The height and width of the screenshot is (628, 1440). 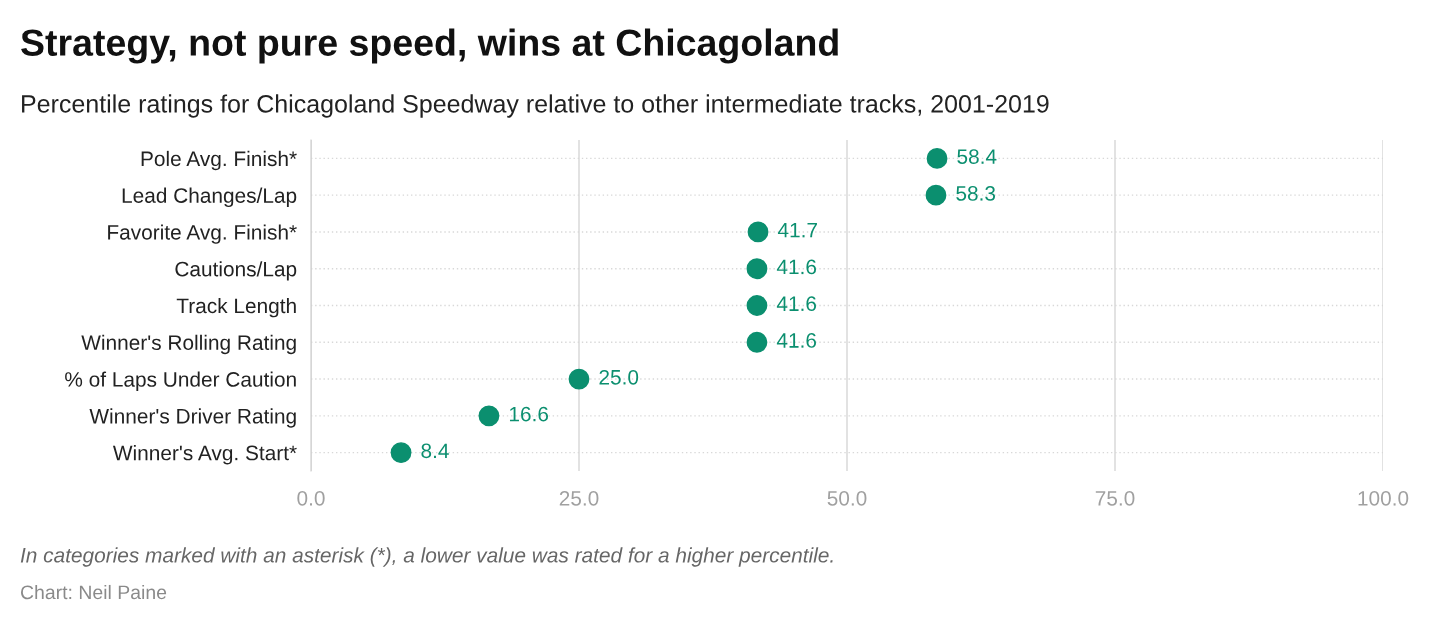 What do you see at coordinates (192, 418) in the screenshot?
I see `y-tick-label: Winner's Driver Rating` at bounding box center [192, 418].